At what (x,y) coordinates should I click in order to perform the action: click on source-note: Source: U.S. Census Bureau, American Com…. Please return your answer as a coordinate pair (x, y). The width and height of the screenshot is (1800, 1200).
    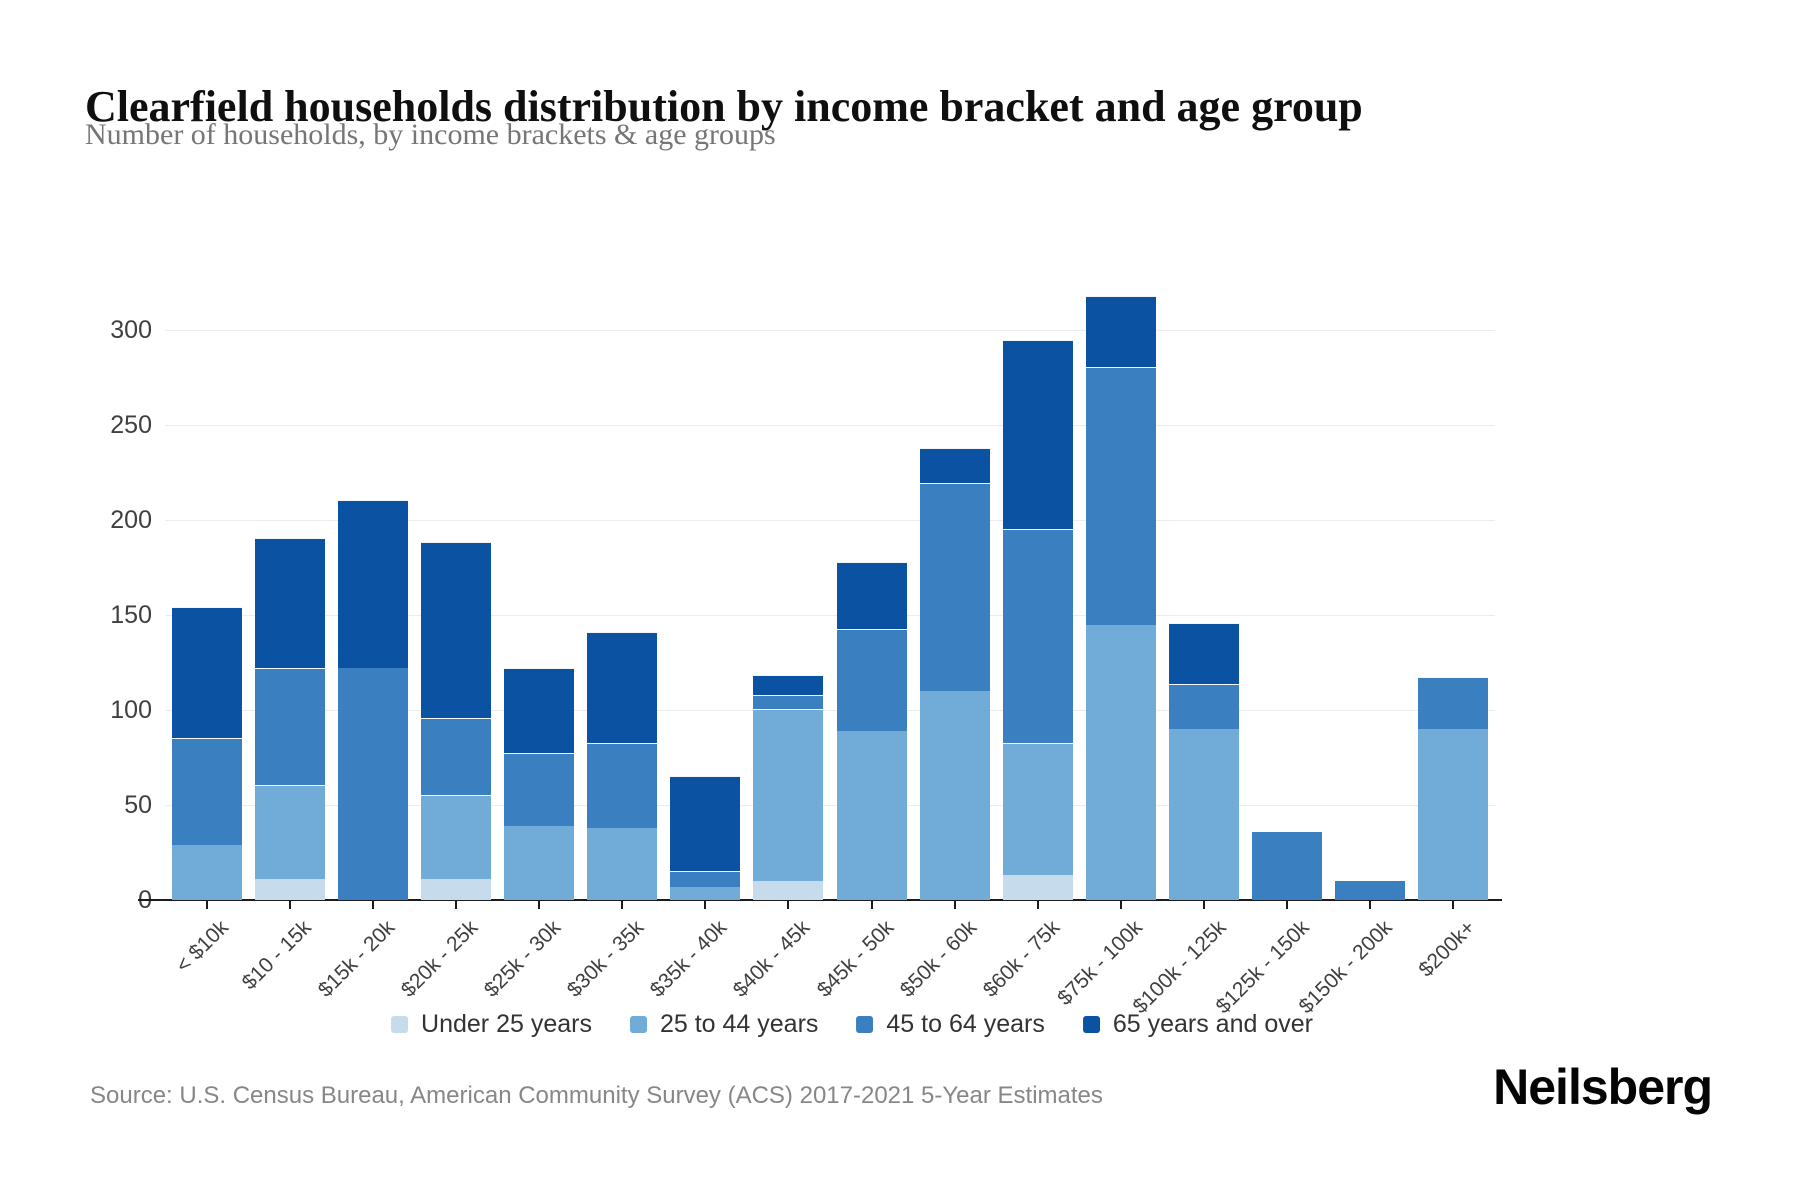
    Looking at the image, I should click on (596, 1095).